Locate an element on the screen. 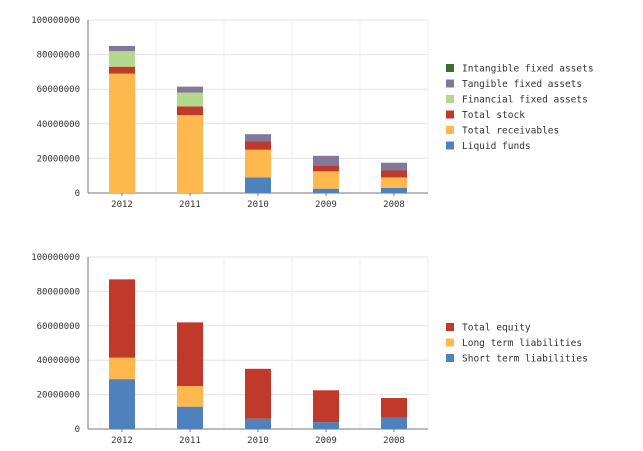 This screenshot has height=451, width=643. legend-label: Intangible fixed assets is located at coordinates (528, 69).